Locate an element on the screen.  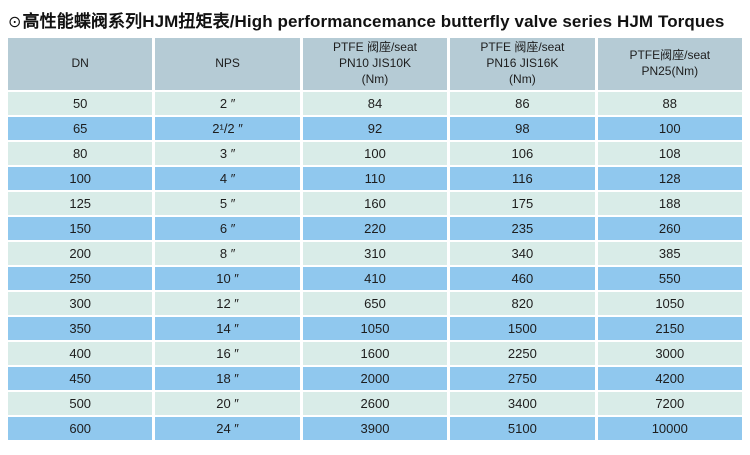
table-row: 50 2 ″ 84 86 88 is located at coordinates (375, 103).